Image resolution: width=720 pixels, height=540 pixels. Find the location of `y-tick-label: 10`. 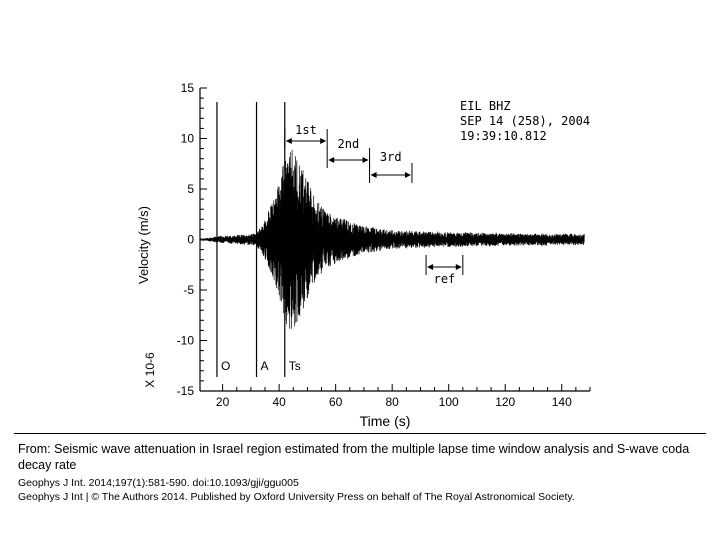

y-tick-label: 10 is located at coordinates (188, 139).